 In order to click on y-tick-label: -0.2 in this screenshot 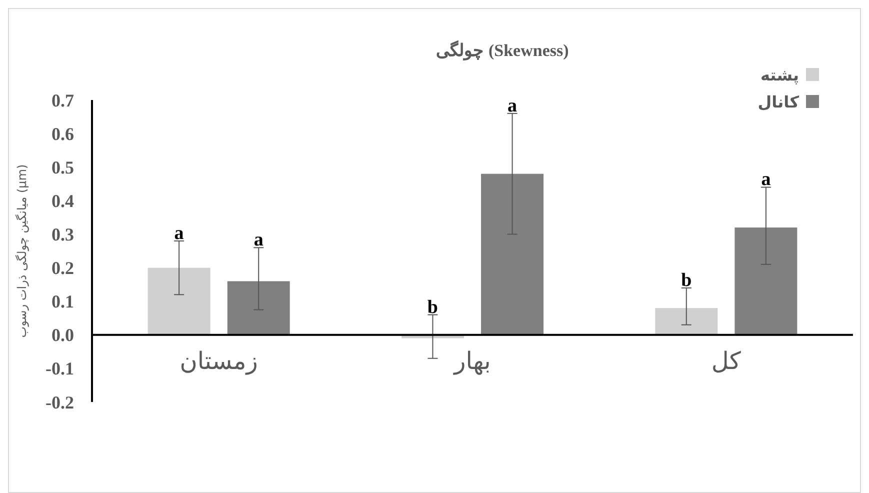, I will do `click(60, 402)`.